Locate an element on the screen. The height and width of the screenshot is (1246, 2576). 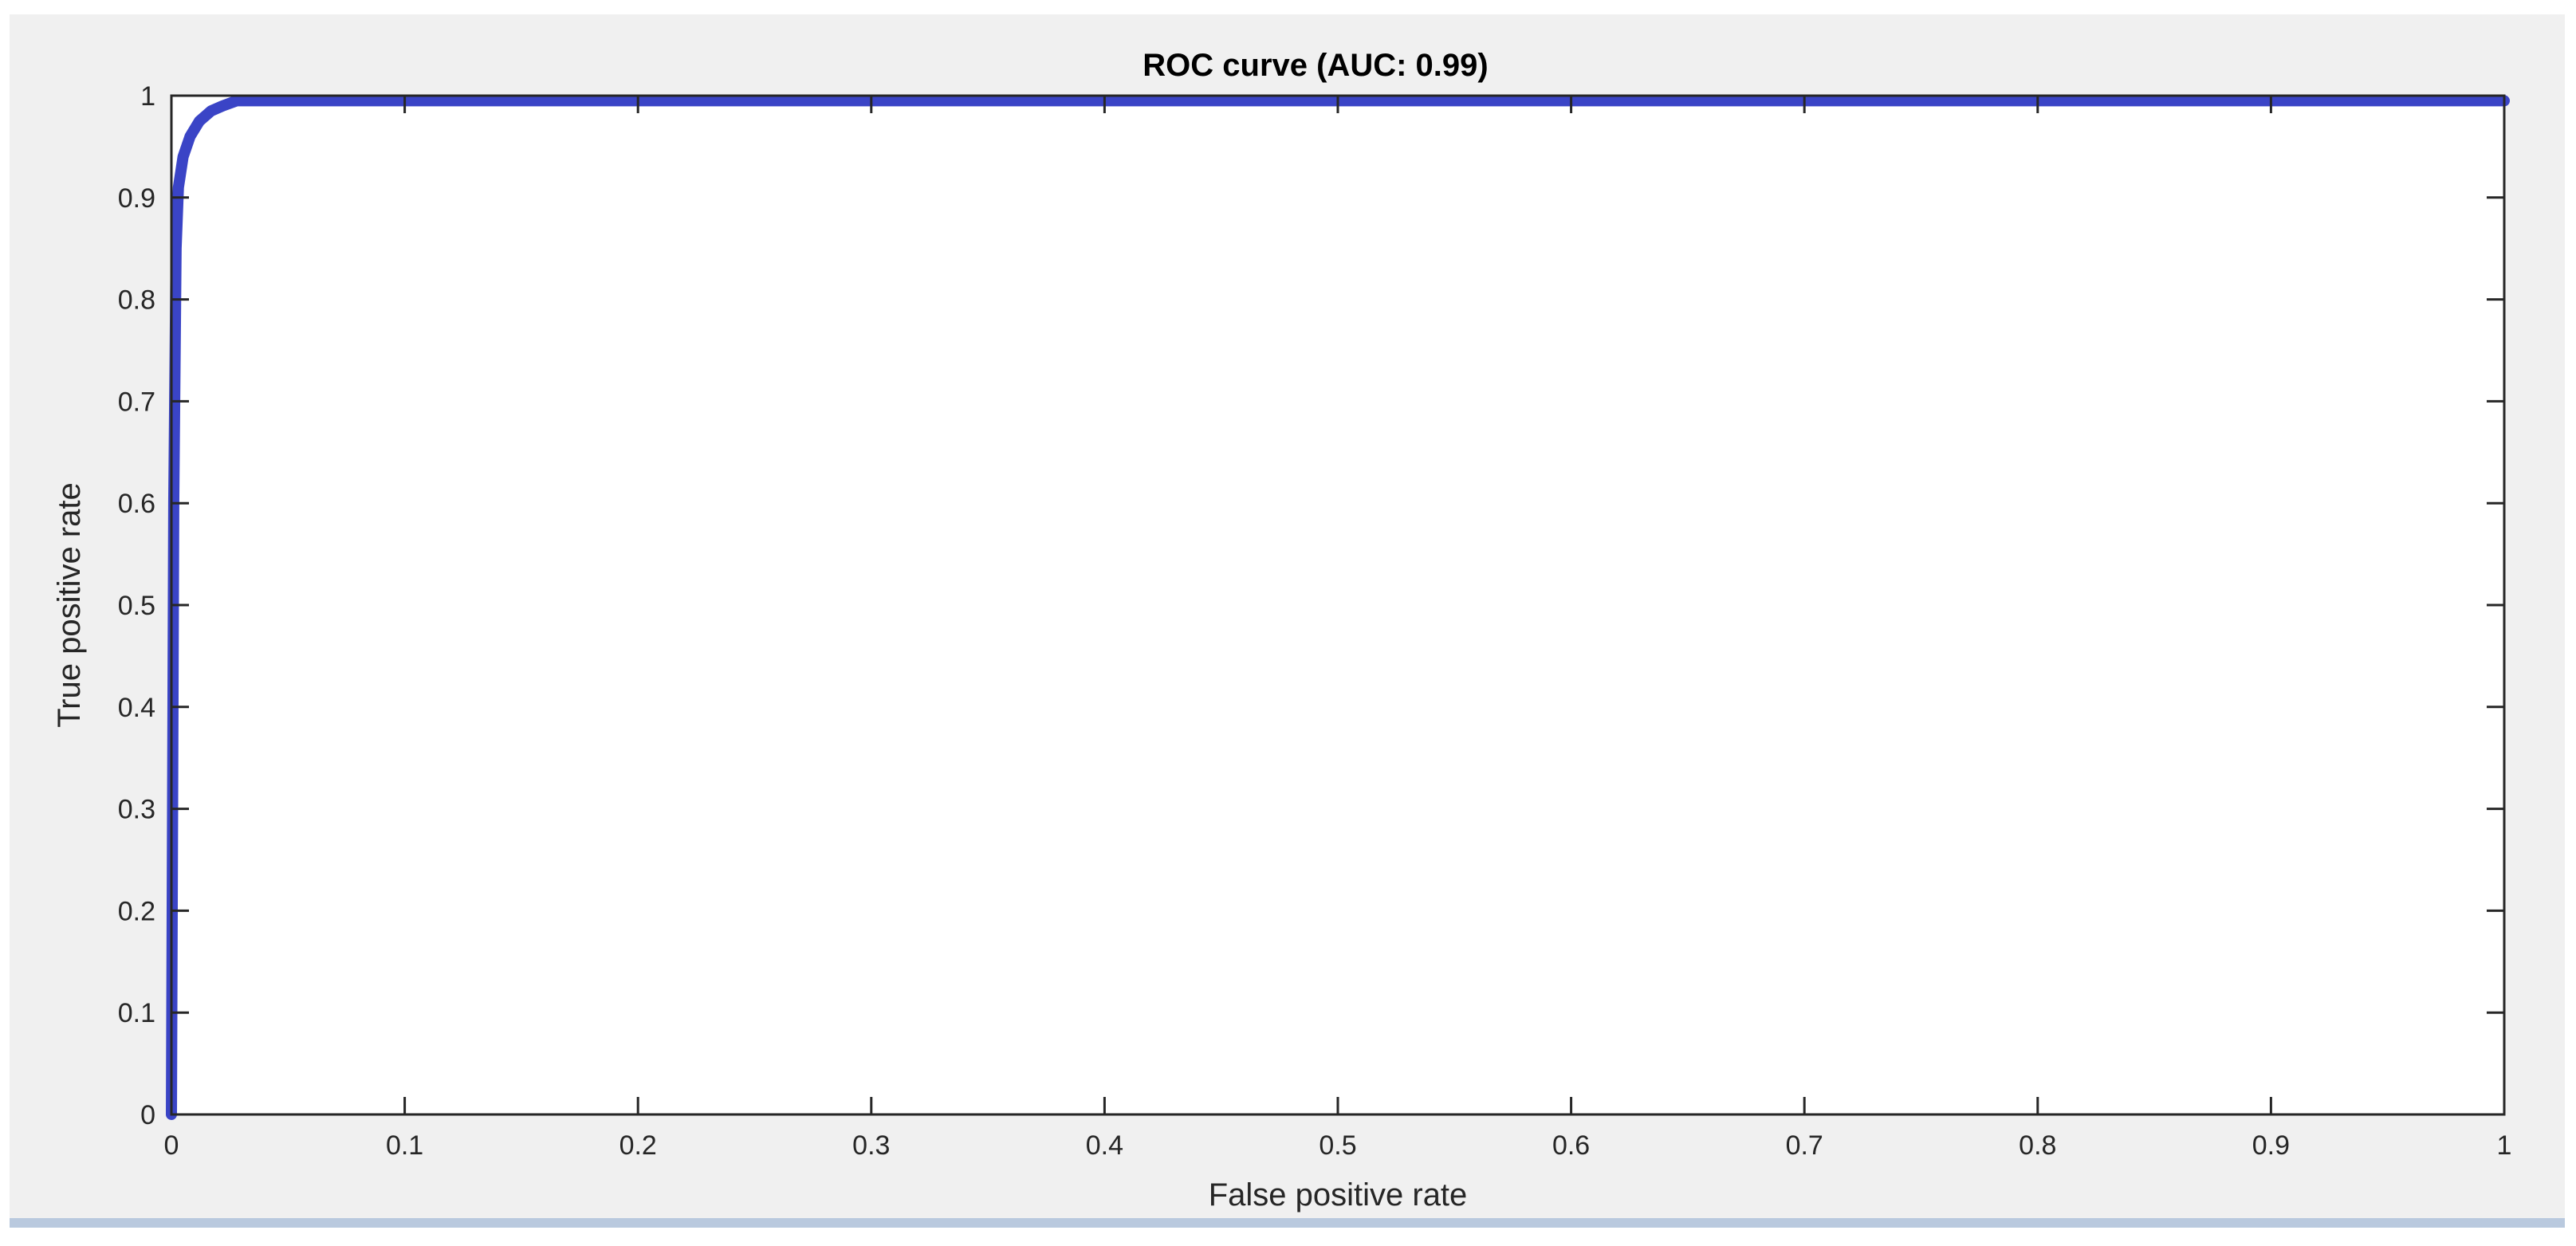
x-tick-label: 0.7 is located at coordinates (1805, 1145).